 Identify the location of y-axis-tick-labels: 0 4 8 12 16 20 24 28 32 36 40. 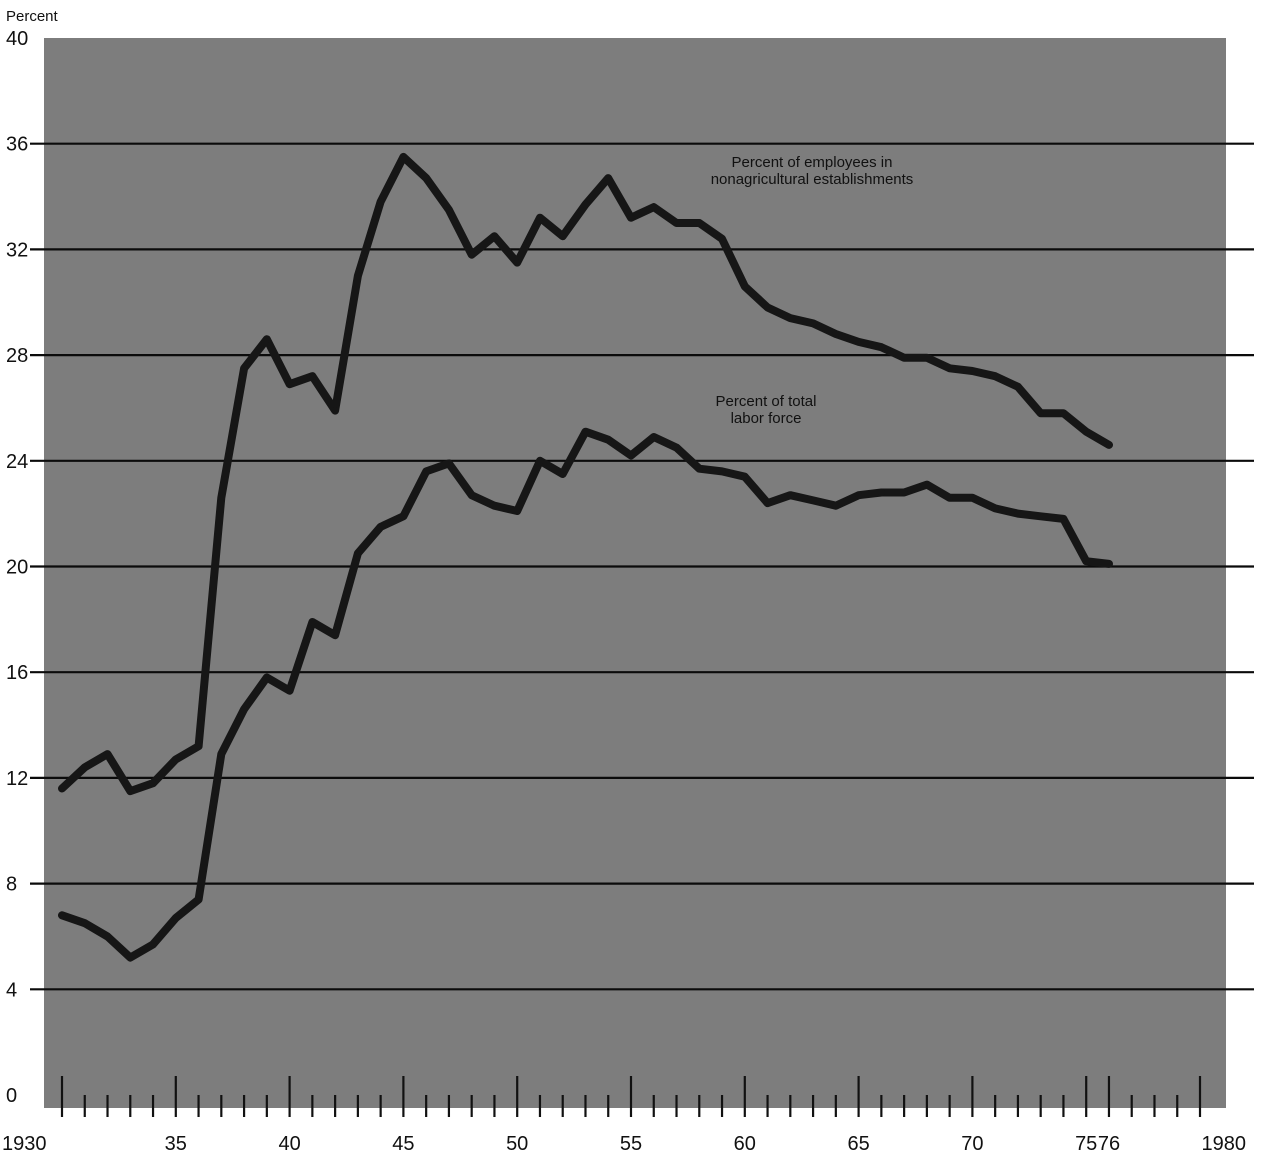
(17, 567).